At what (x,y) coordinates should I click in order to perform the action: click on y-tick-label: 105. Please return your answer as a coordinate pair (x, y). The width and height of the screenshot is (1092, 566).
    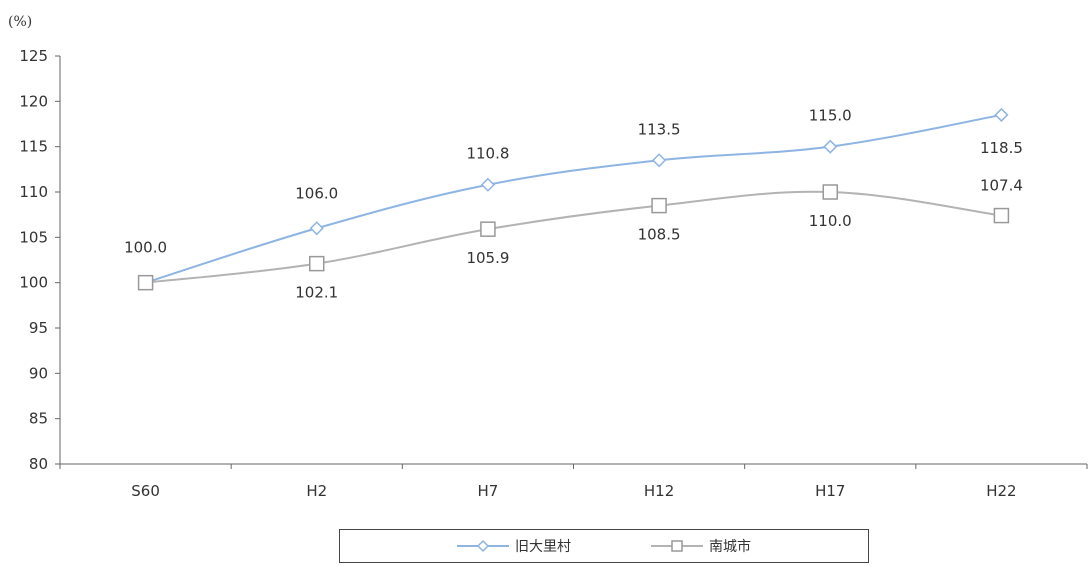
    Looking at the image, I should click on (33, 237).